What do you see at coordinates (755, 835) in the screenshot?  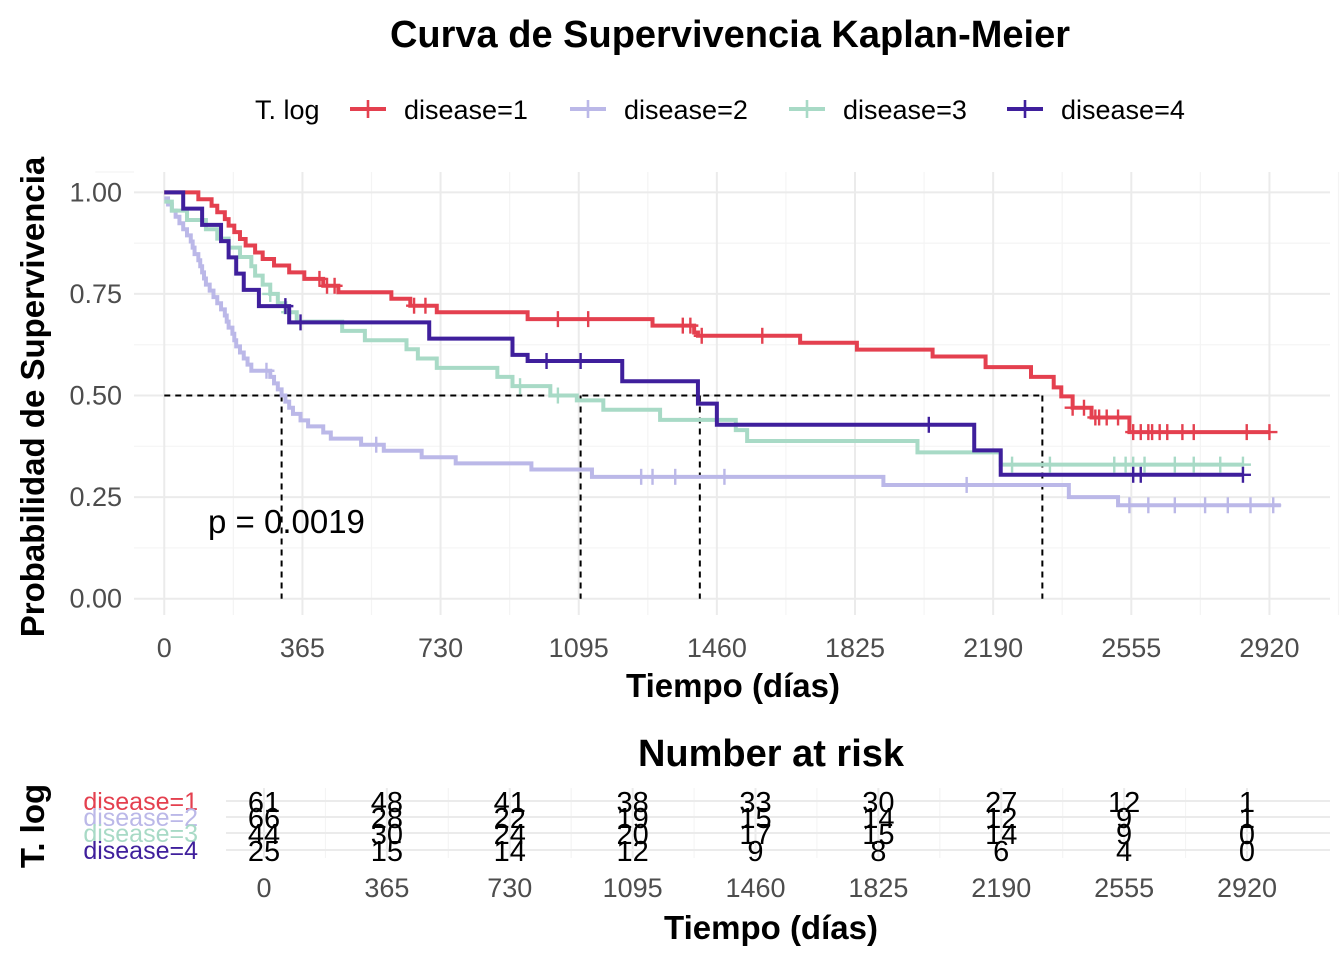 I see `risk-cell: 17` at bounding box center [755, 835].